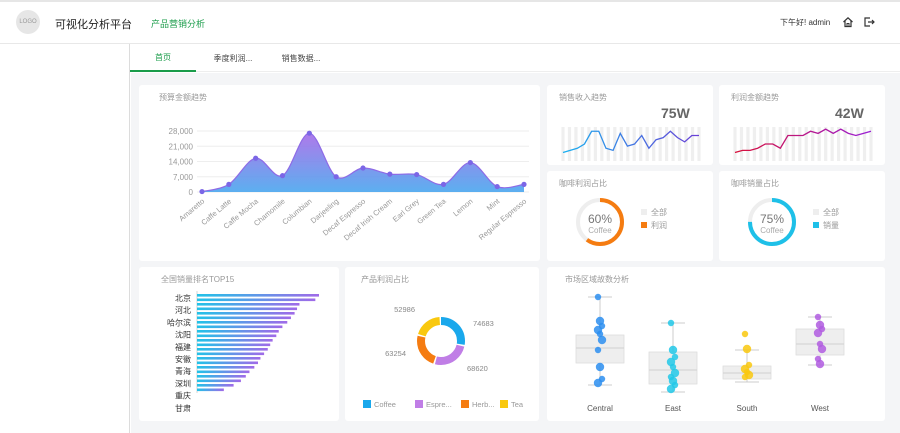  Describe the element at coordinates (179, 322) in the screenshot. I see `top15-label: 哈尔滨` at that location.